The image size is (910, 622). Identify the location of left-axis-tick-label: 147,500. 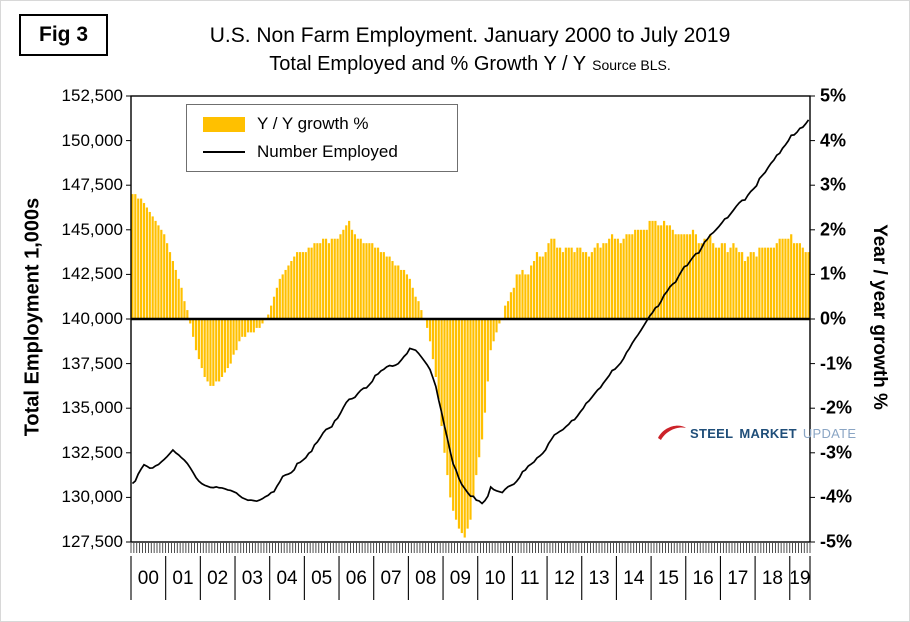
(92, 185).